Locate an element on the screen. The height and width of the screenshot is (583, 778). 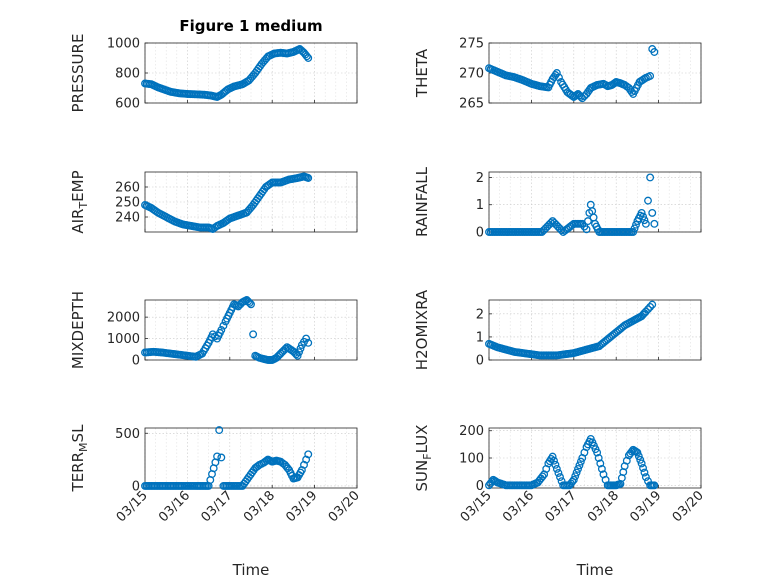
y-axis-label: SUNFLUX is located at coordinates (423, 458).